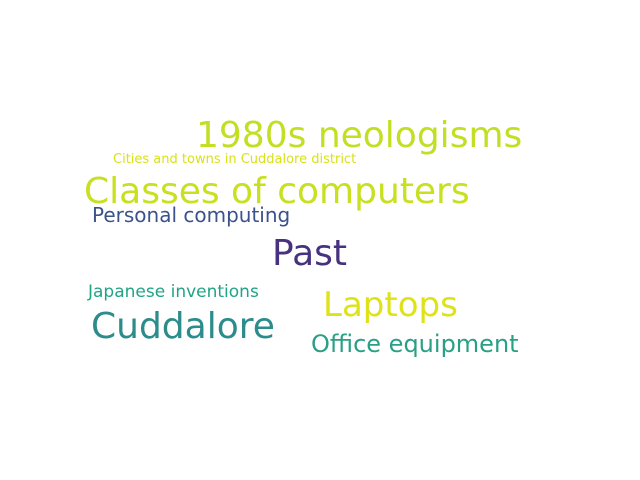 This screenshot has width=640, height=480. What do you see at coordinates (183, 326) in the screenshot?
I see `word-cuddalore: Cuddalore` at bounding box center [183, 326].